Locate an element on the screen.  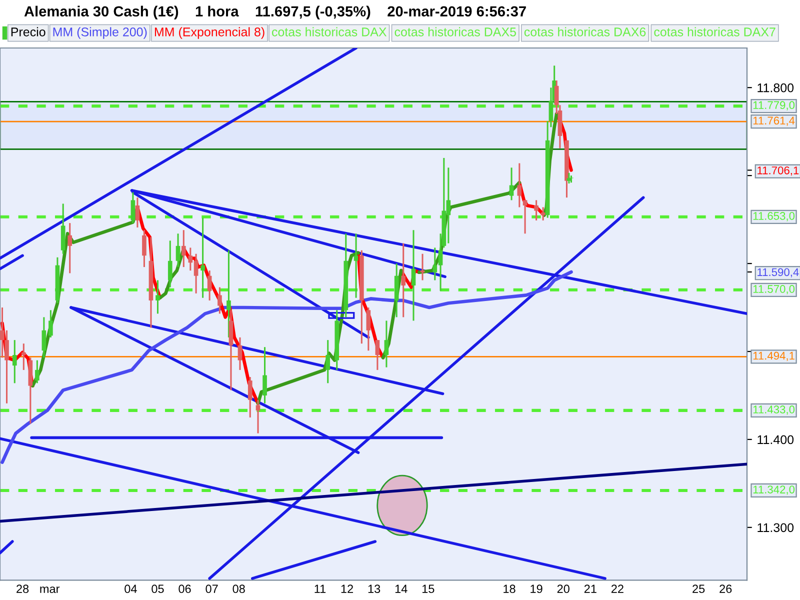
ref-line-label: 11.779,0 is located at coordinates (774, 105).